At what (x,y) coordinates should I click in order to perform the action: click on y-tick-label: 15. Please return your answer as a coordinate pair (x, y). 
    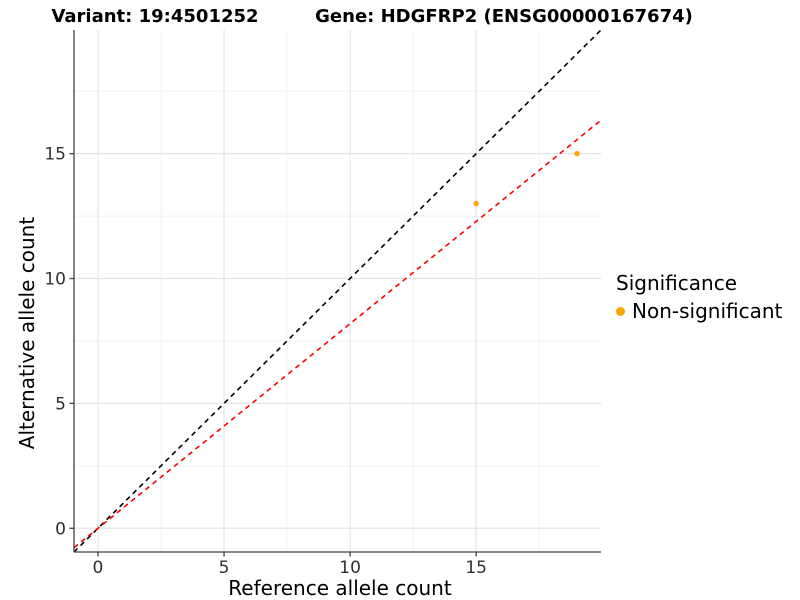
    Looking at the image, I should click on (55, 155).